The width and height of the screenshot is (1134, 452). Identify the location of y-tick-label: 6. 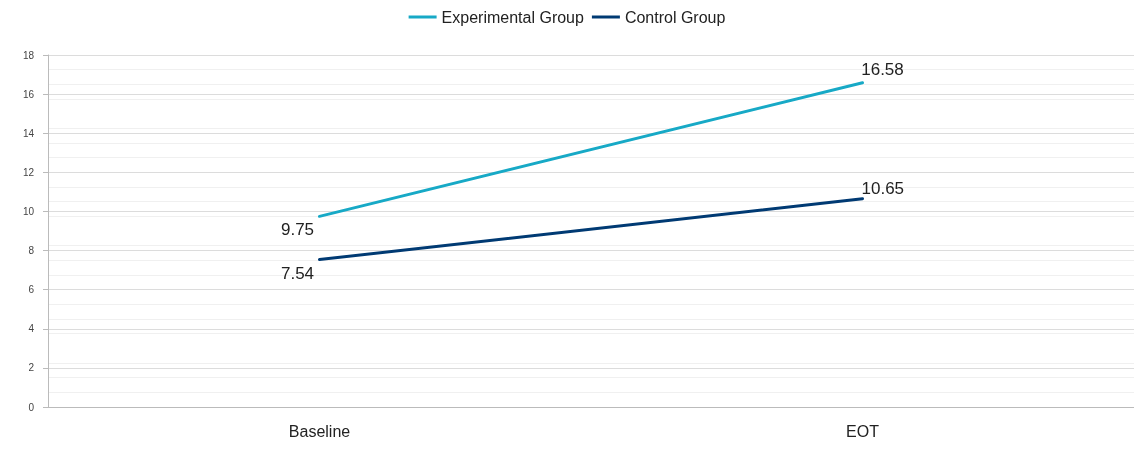
(31, 290).